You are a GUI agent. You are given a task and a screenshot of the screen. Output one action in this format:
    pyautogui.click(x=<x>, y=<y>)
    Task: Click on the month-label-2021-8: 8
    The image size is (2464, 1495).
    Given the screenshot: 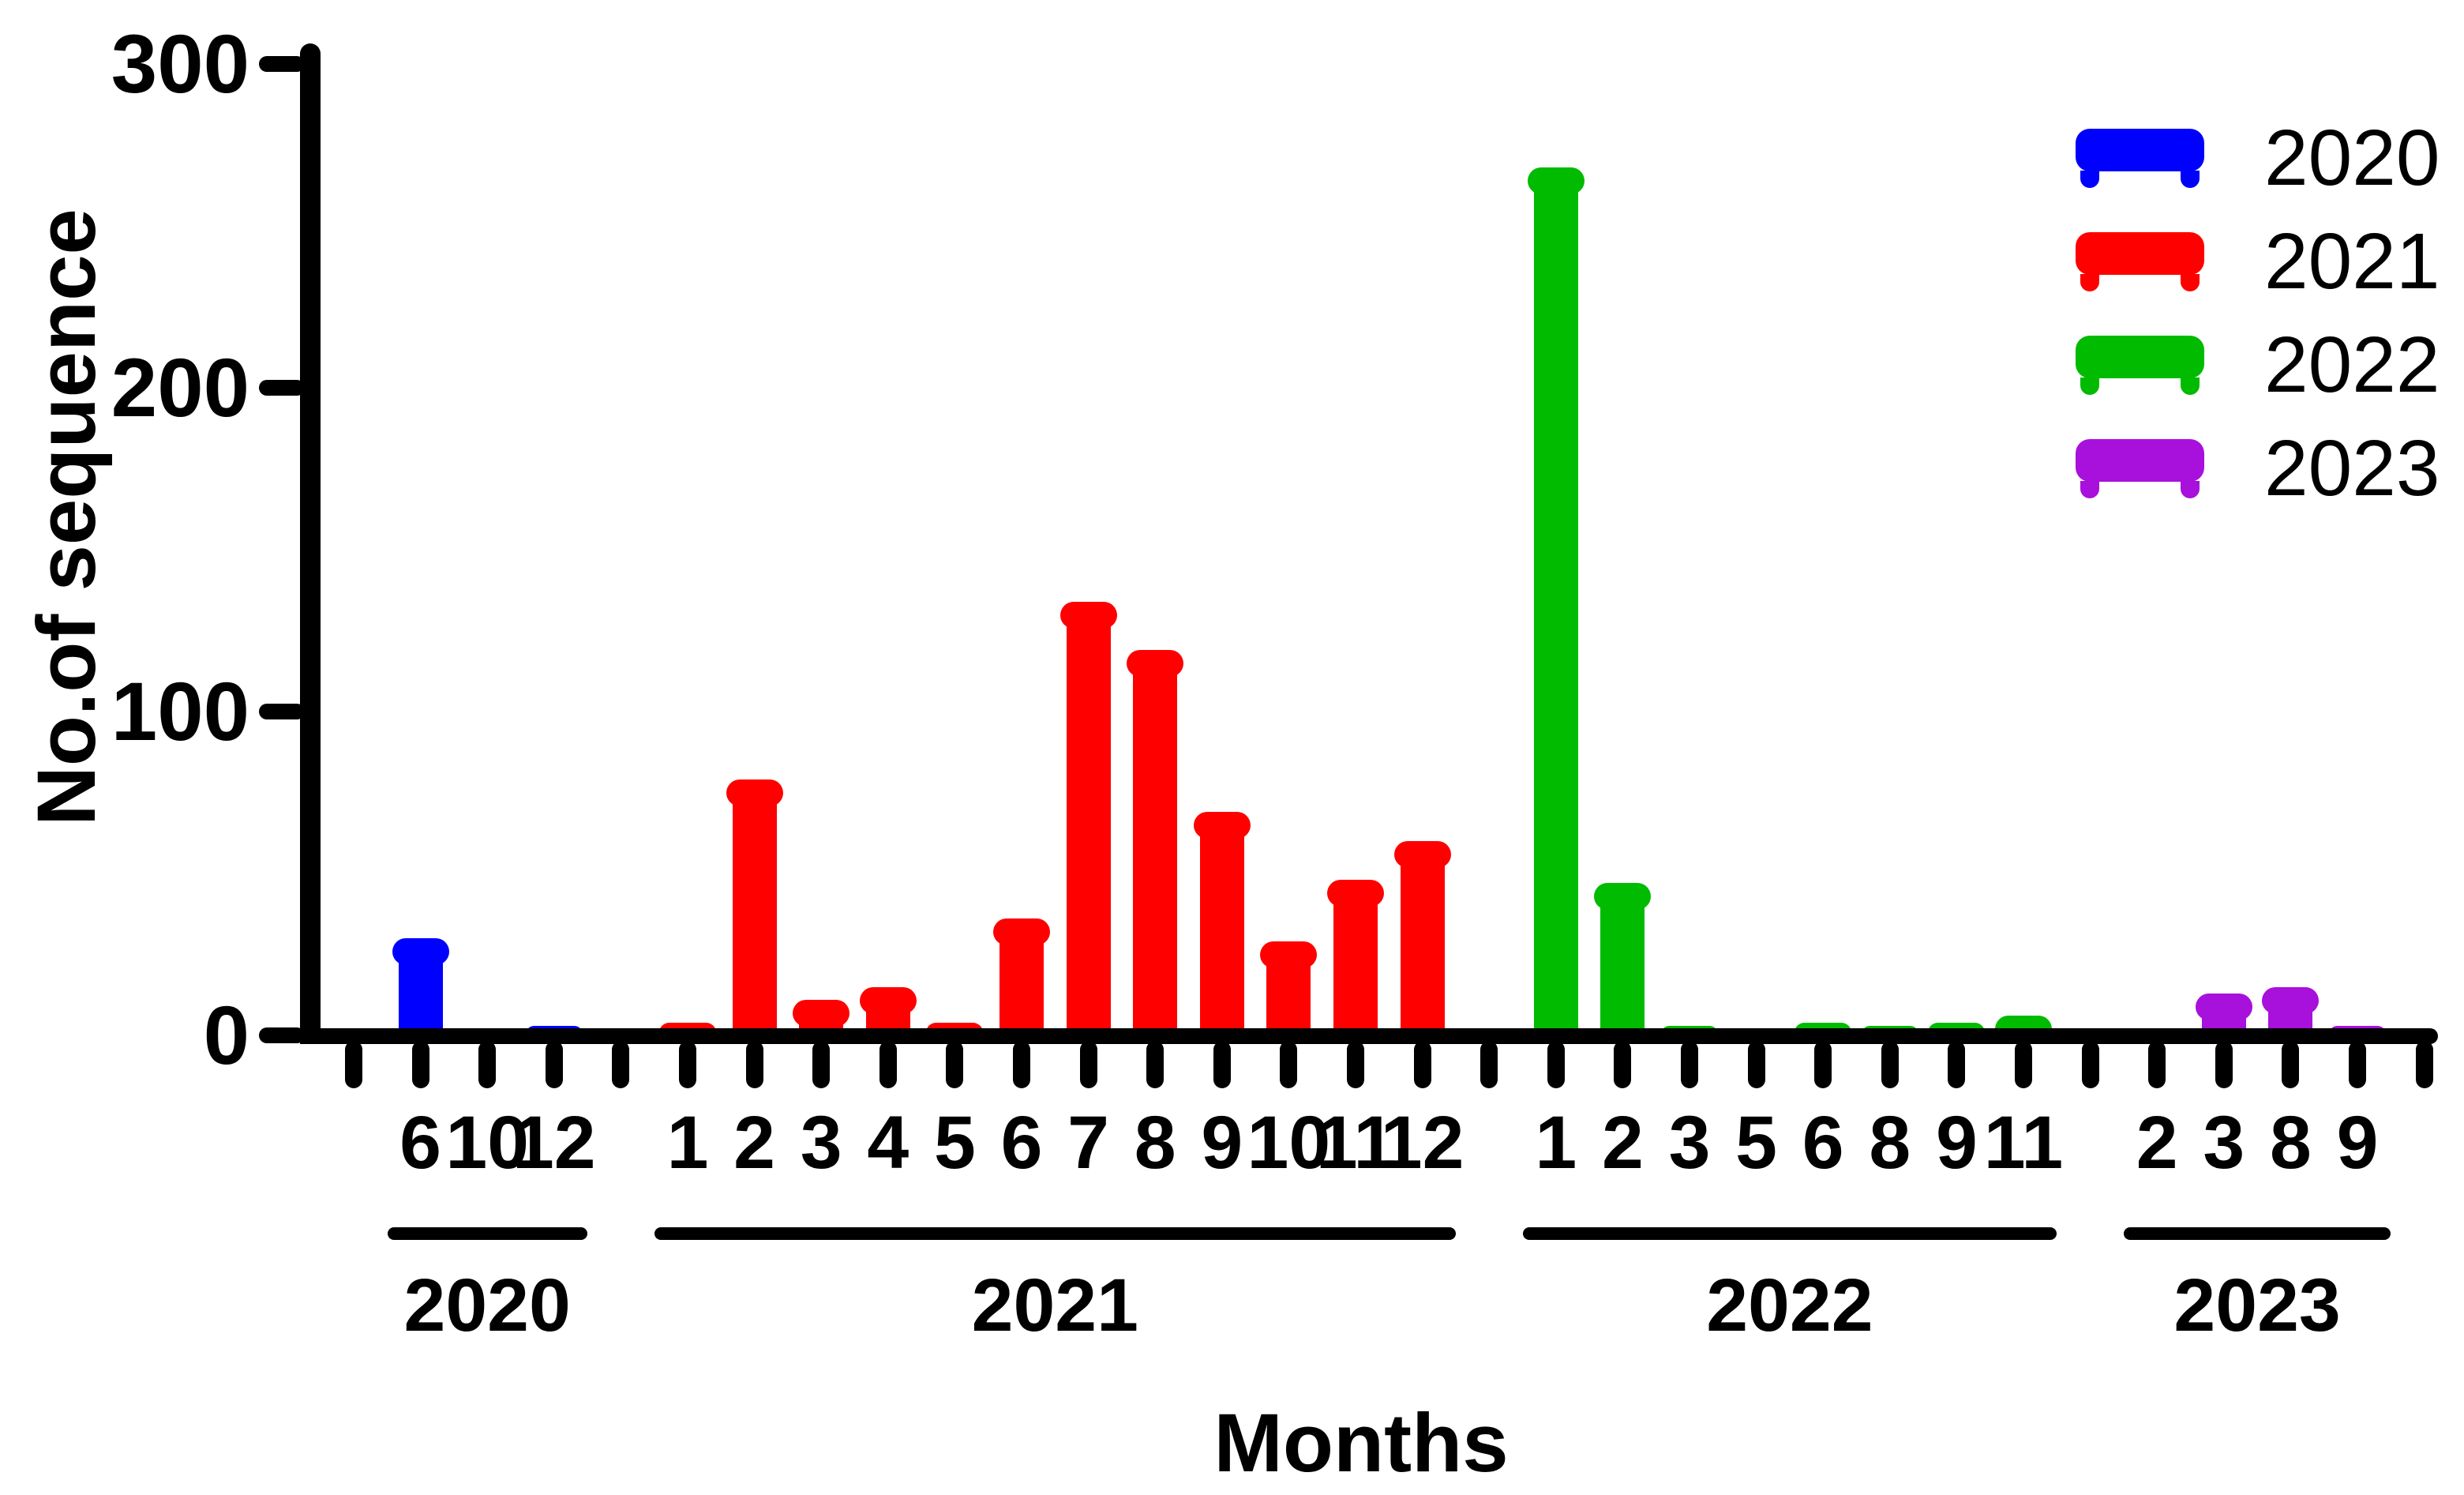 What is the action you would take?
    pyautogui.click(x=1155, y=1143)
    